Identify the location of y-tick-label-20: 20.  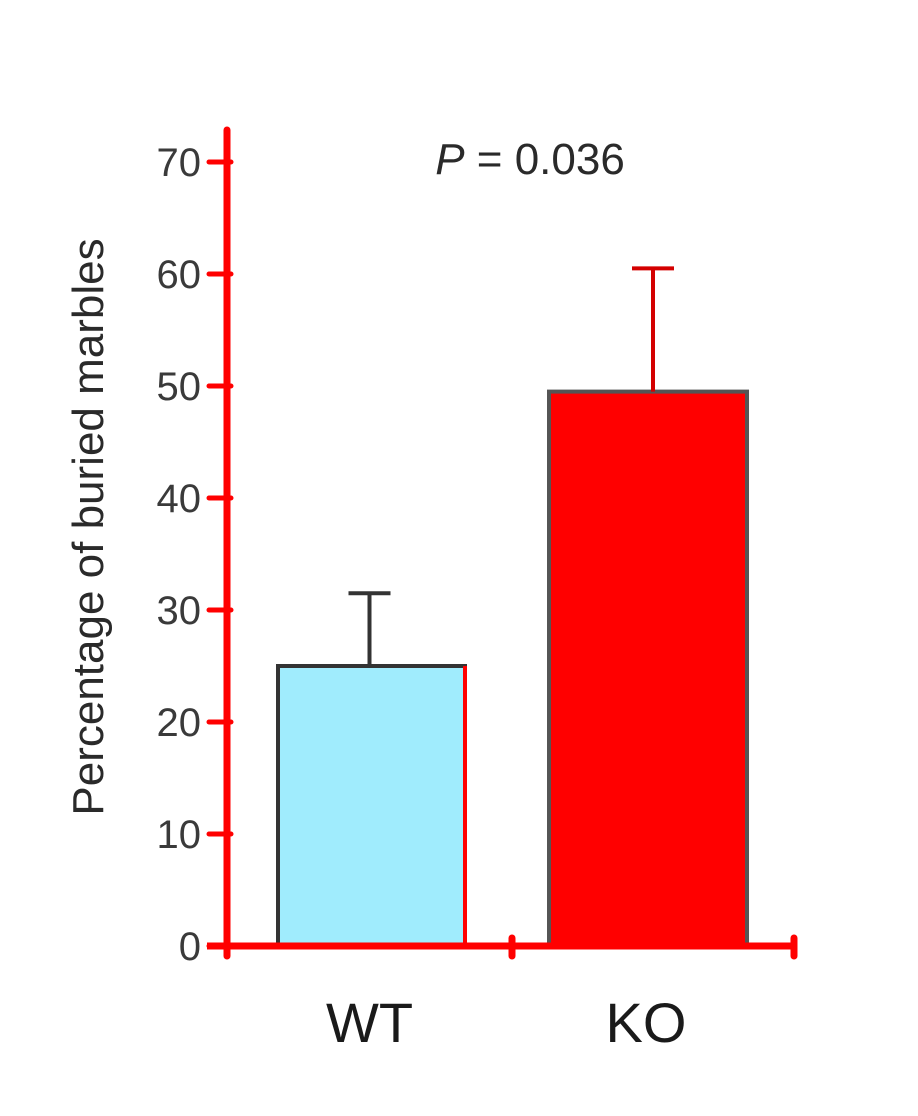
(179, 723).